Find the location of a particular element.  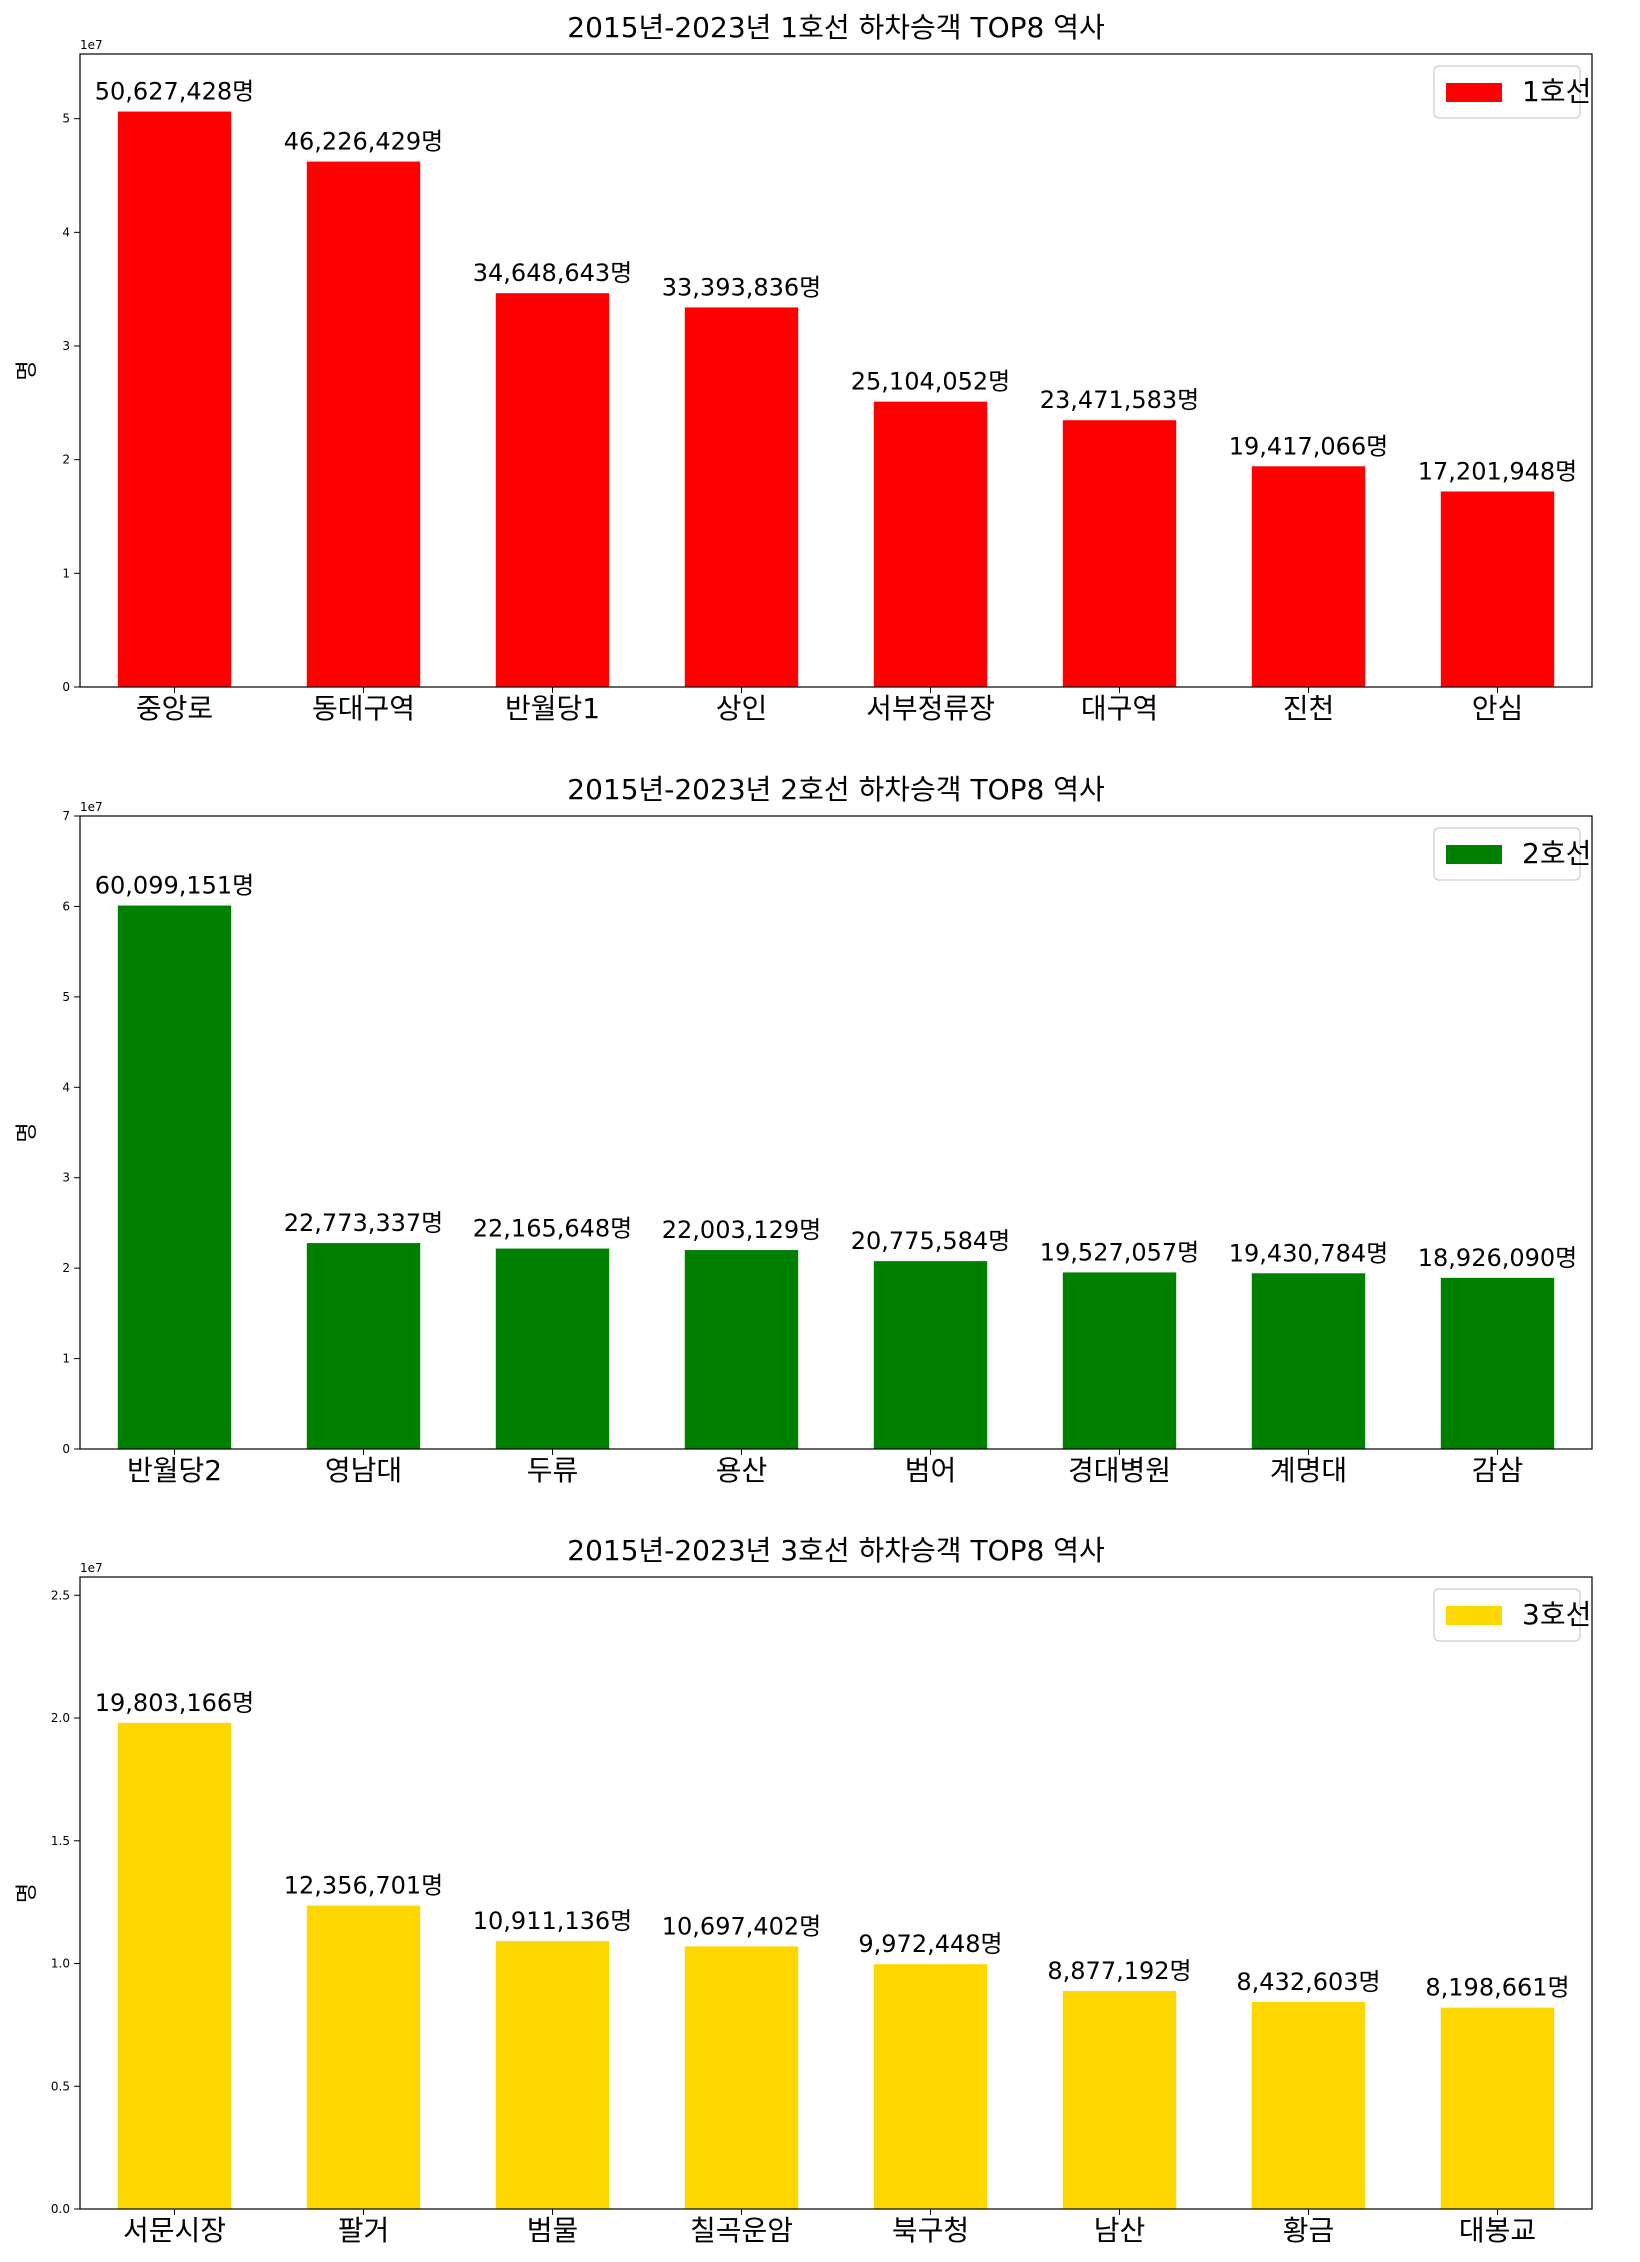

x-tick-label: 경대병원 is located at coordinates (1119, 1470).